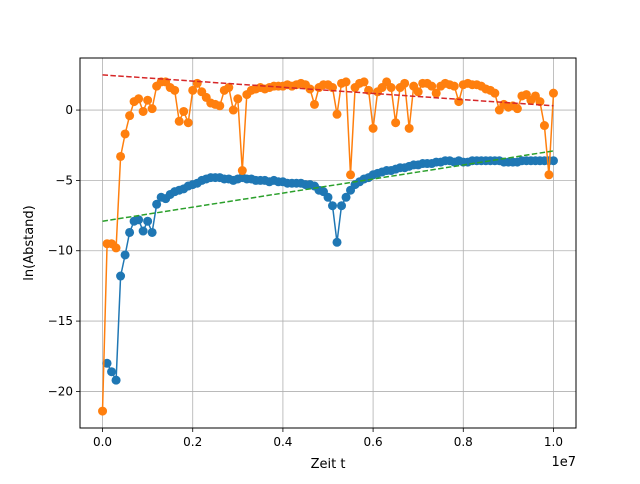 The image size is (640, 484). Describe the element at coordinates (60, 251) in the screenshot. I see `y-tick-label: −10` at that location.